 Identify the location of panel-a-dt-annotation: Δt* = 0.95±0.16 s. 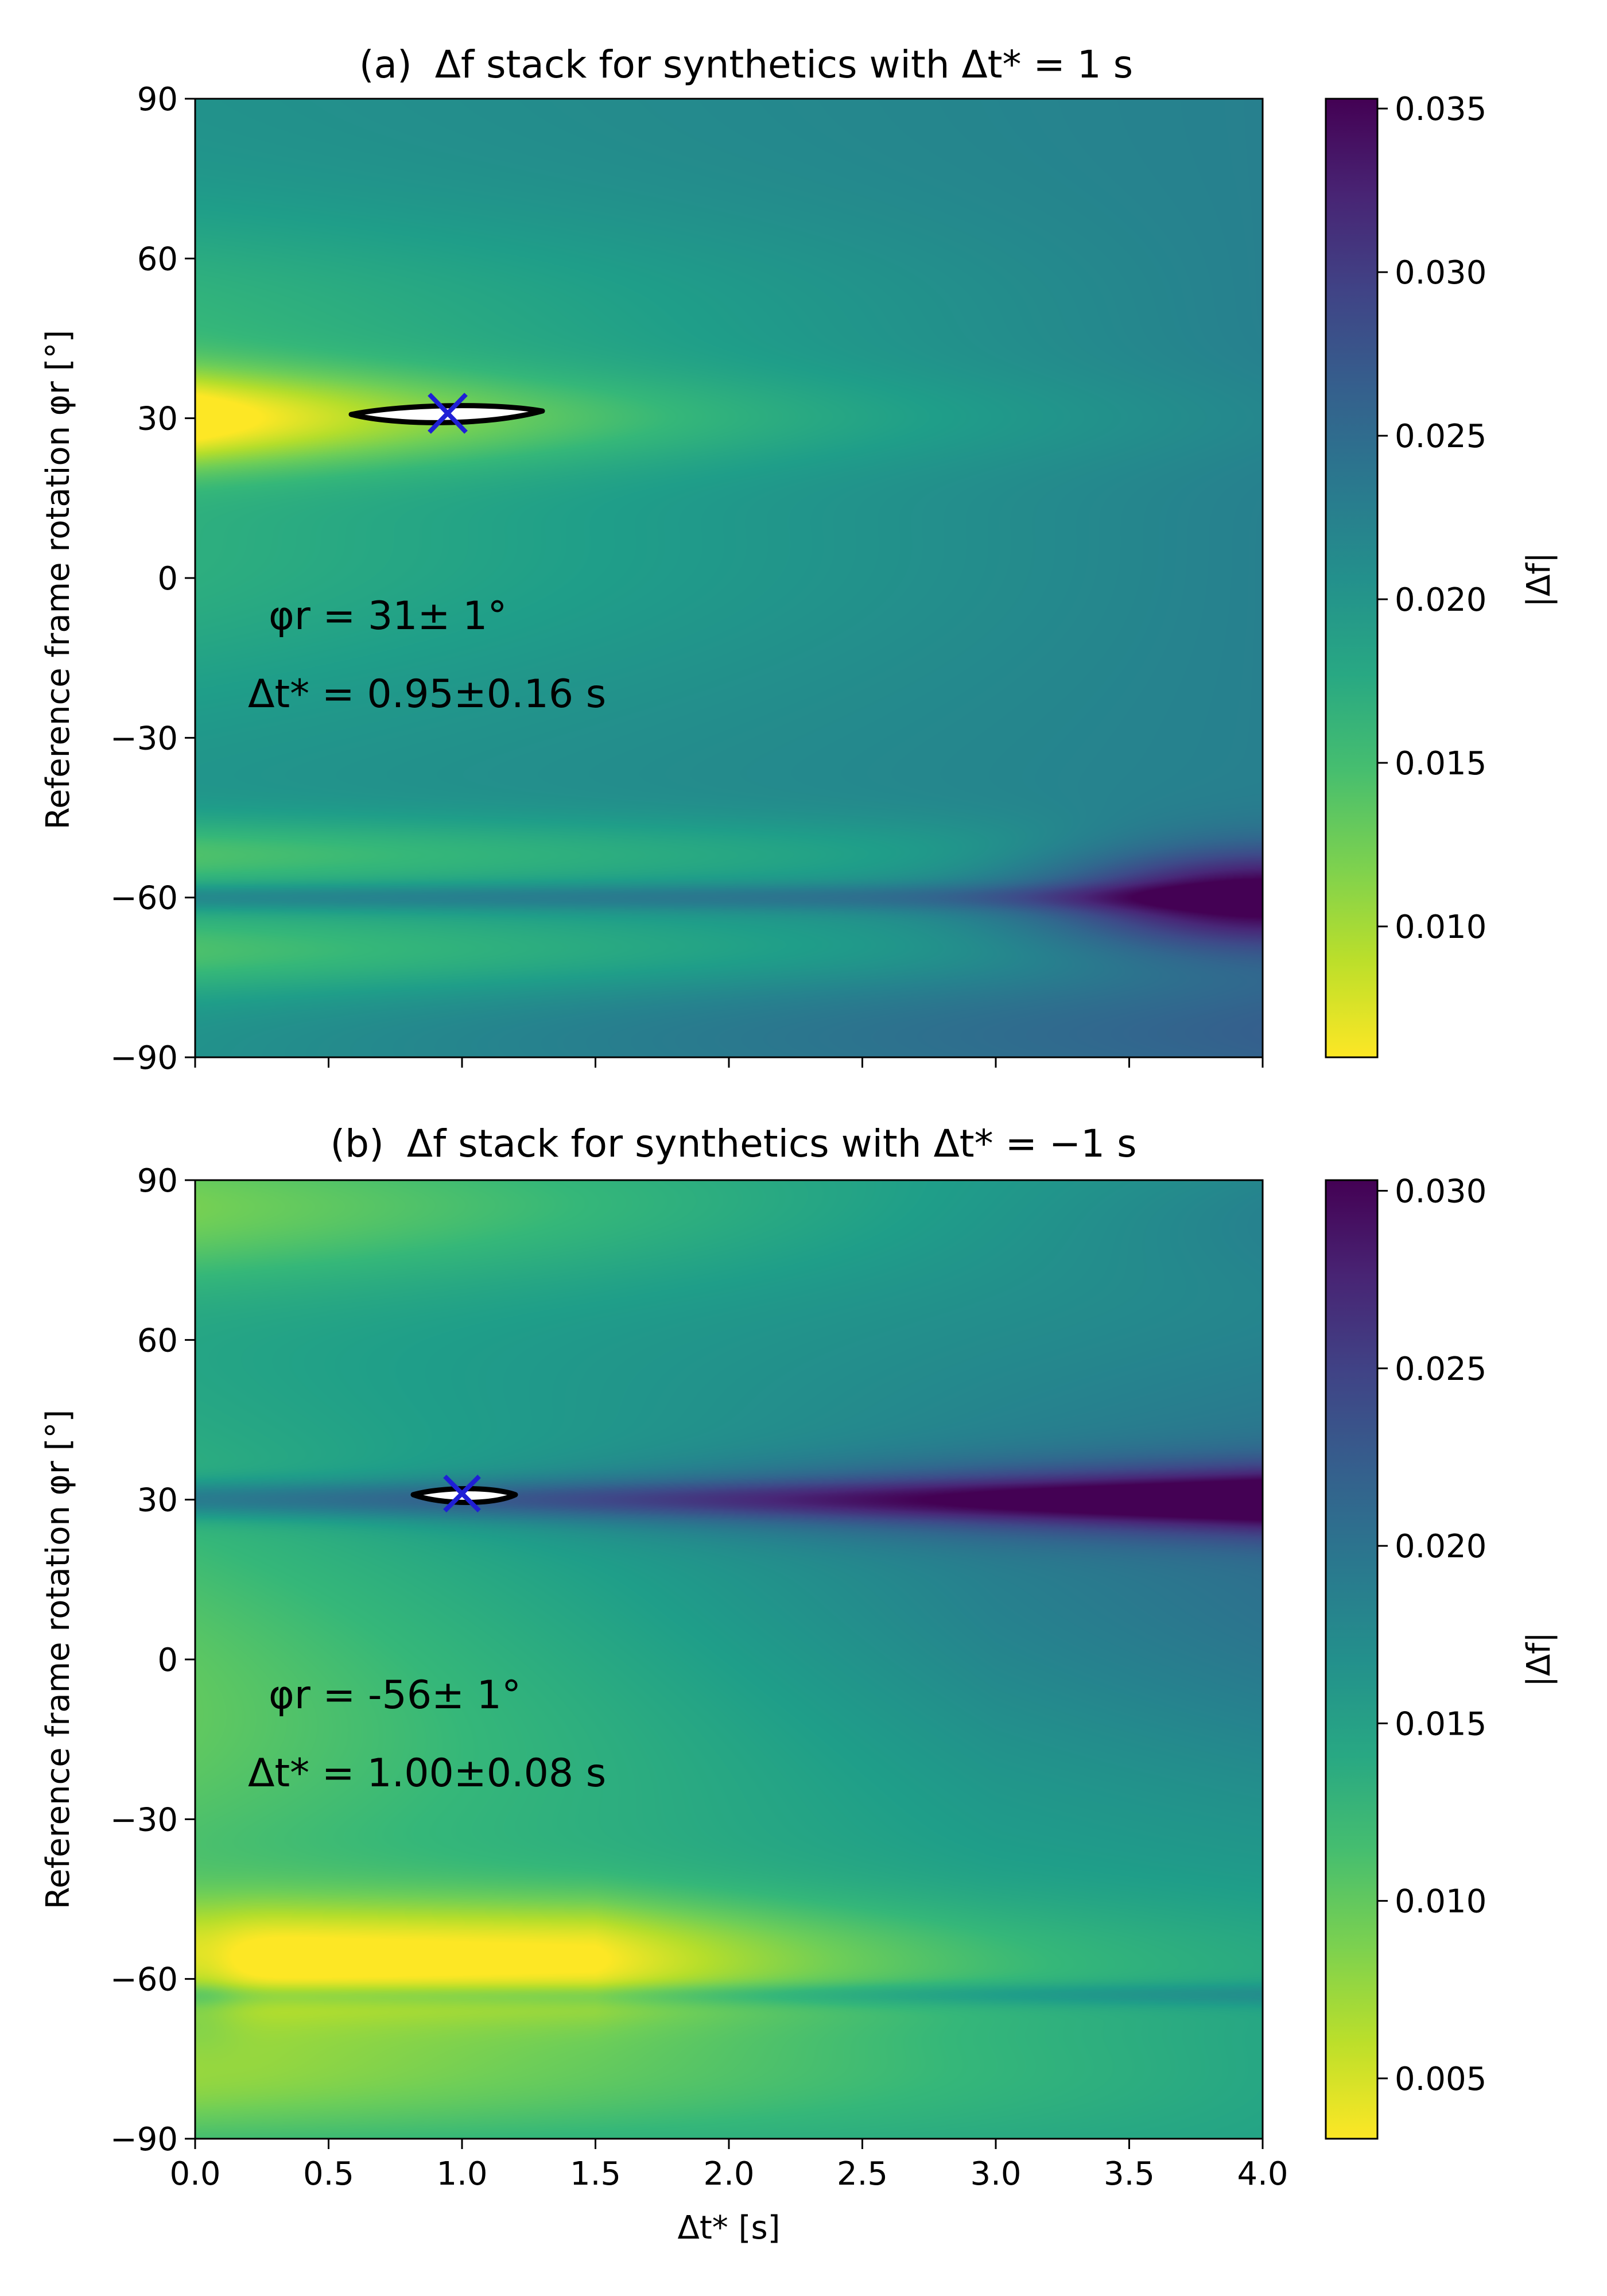
(427, 694).